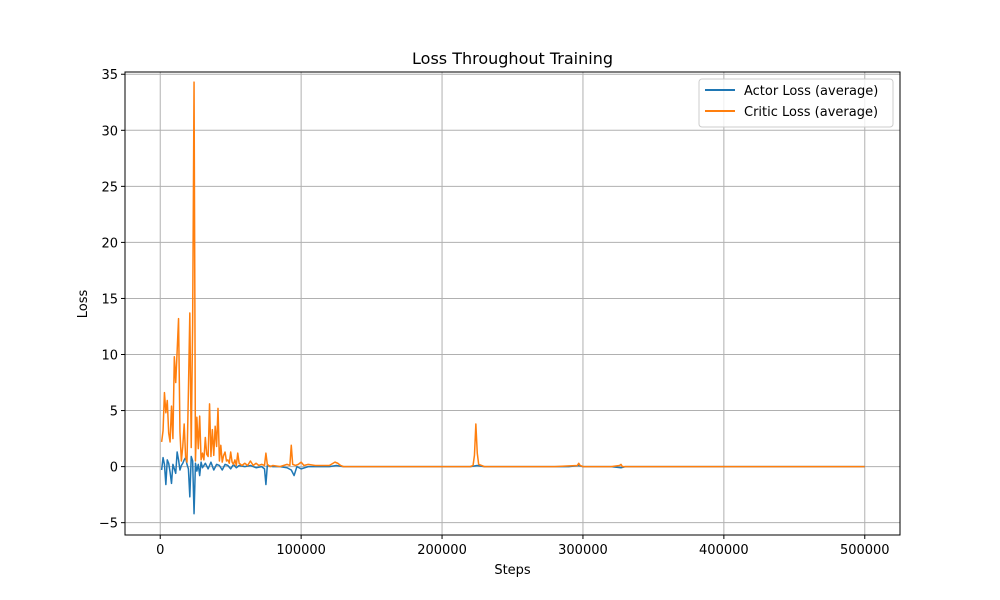 The width and height of the screenshot is (1000, 600). I want to click on x-tick-label: 300000, so click(583, 550).